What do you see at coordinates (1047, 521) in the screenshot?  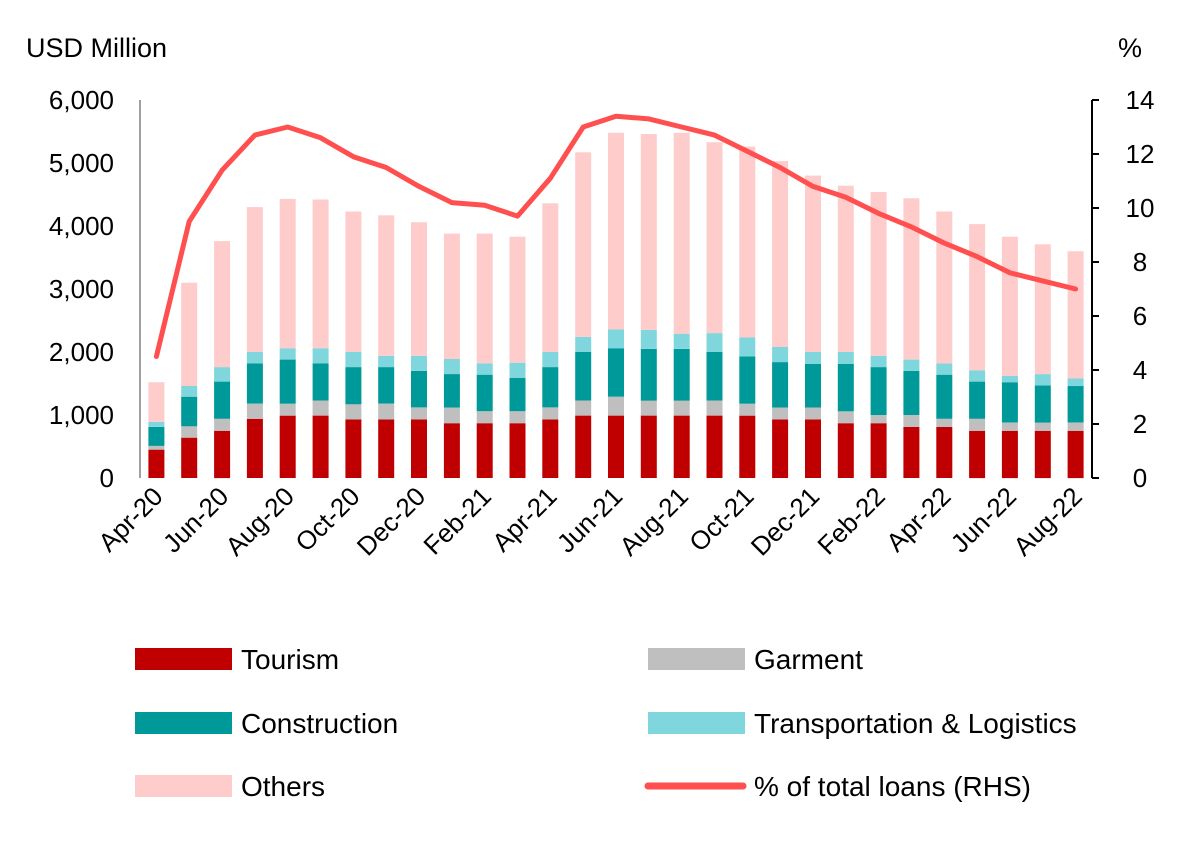 I see `x-tick-label: Aug-22` at bounding box center [1047, 521].